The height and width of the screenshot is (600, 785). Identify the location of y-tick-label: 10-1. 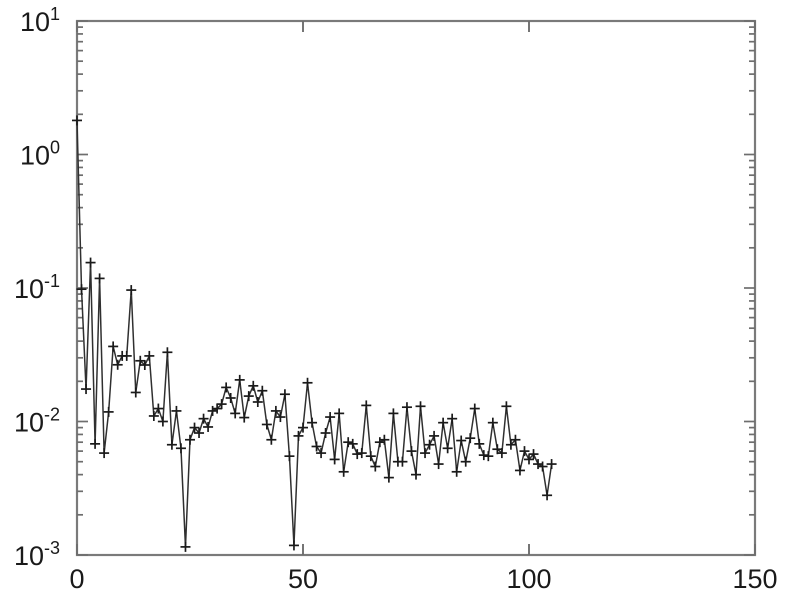
(37, 287).